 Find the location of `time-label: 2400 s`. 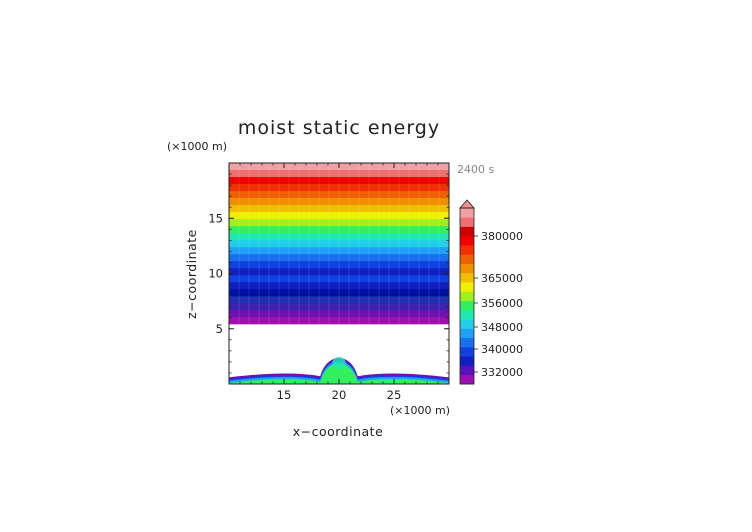

time-label: 2400 s is located at coordinates (475, 169).